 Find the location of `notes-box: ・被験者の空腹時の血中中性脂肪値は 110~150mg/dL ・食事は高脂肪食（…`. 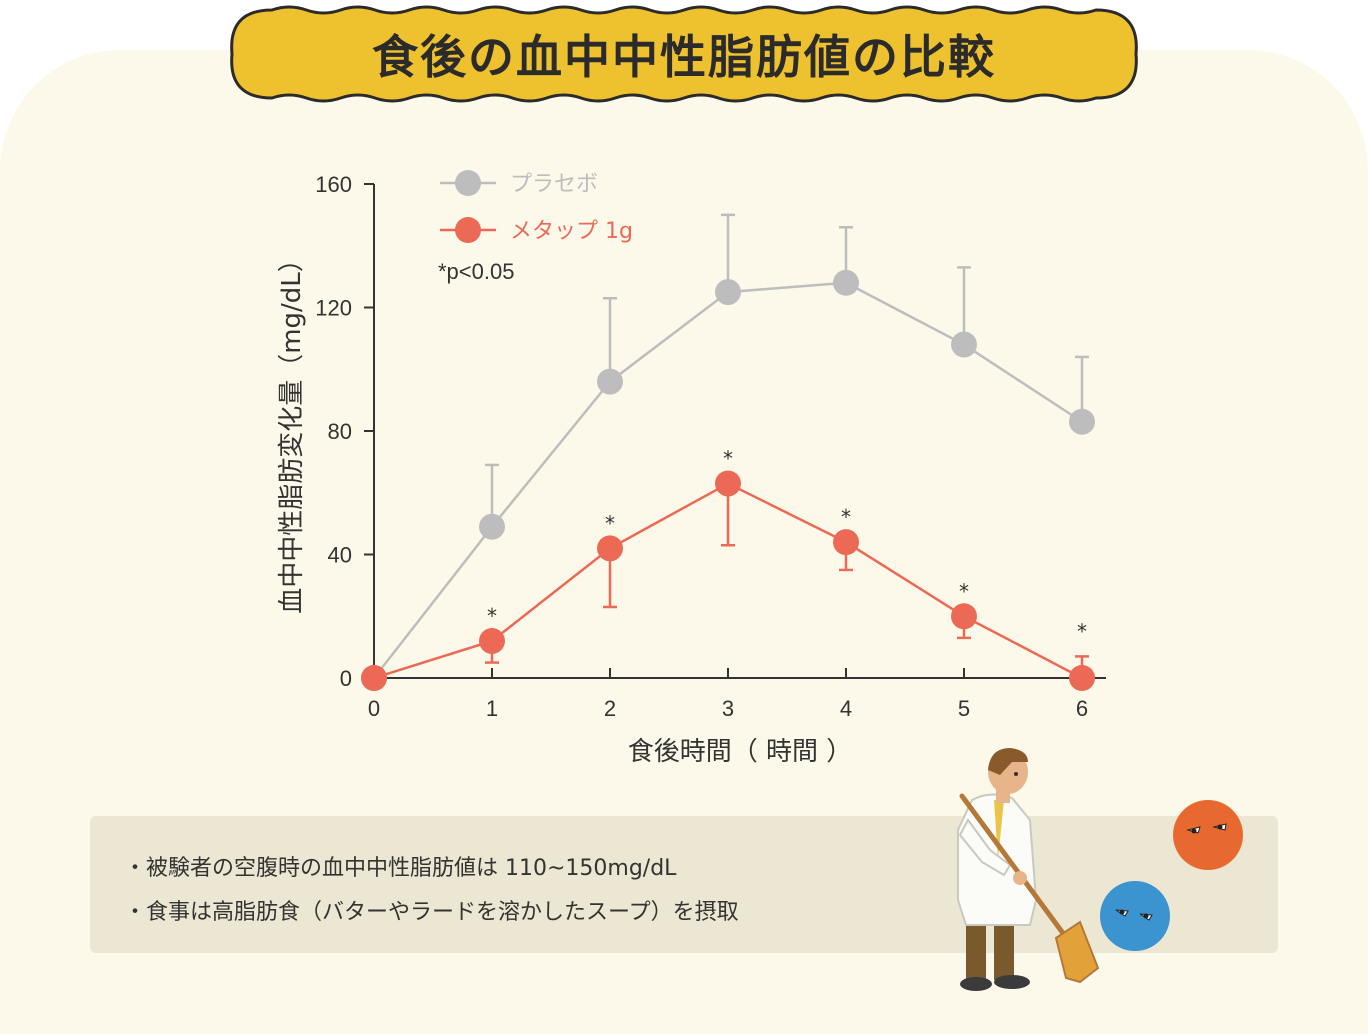

notes-box: ・被験者の空腹時の血中中性脂肪値は 110~150mg/dL ・食事は高脂肪食（… is located at coordinates (684, 884).